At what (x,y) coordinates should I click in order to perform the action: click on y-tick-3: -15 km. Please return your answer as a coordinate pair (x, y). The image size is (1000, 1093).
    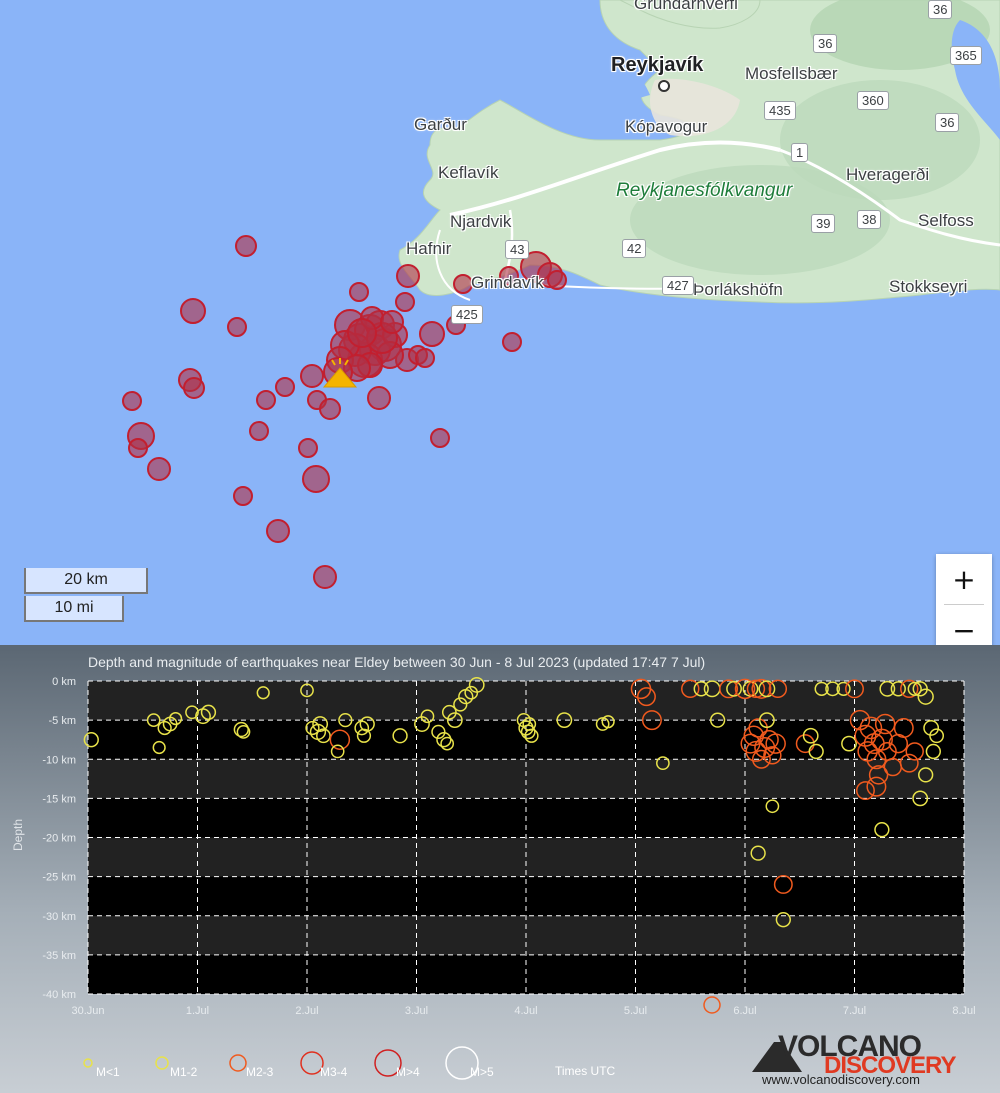
    Looking at the image, I should click on (59, 799).